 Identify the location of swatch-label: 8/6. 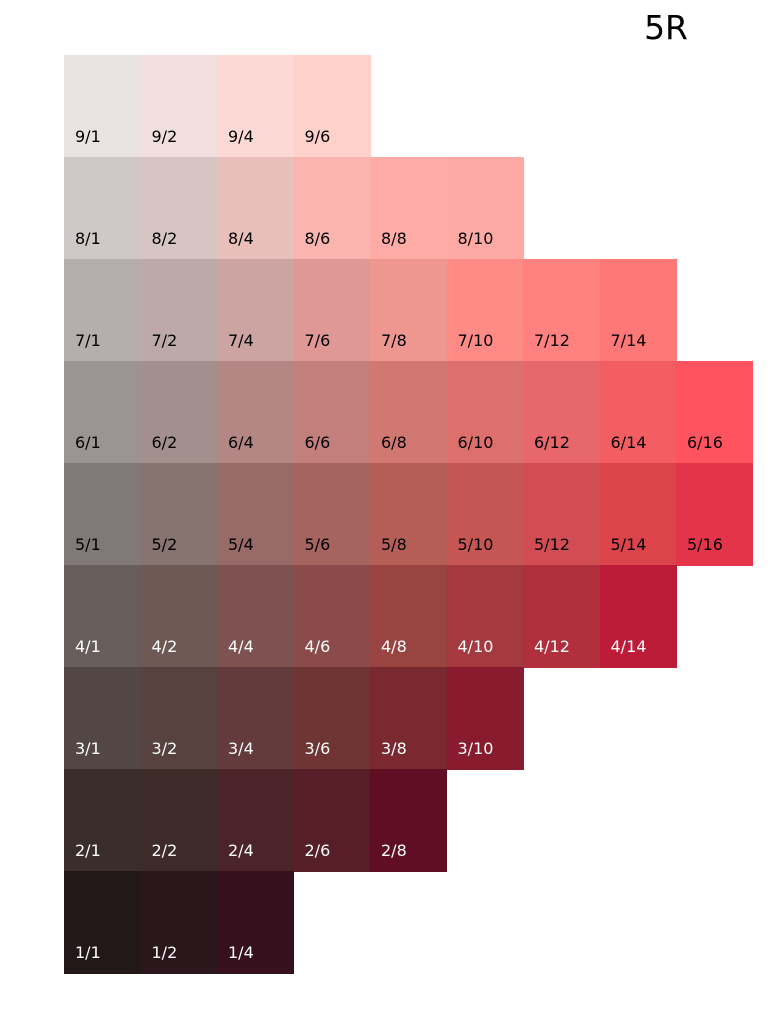
(317, 238).